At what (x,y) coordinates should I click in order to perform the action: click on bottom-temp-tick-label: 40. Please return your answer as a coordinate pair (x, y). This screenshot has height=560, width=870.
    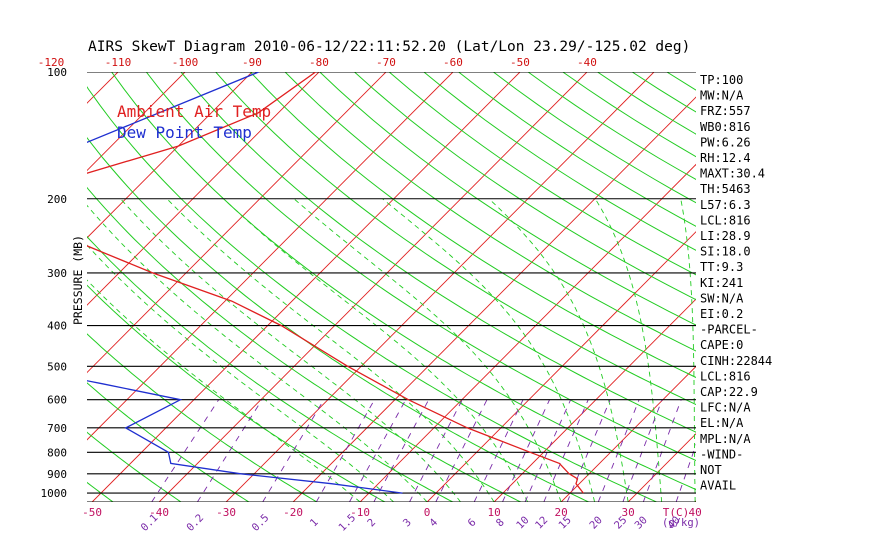
    Looking at the image, I should click on (694, 512).